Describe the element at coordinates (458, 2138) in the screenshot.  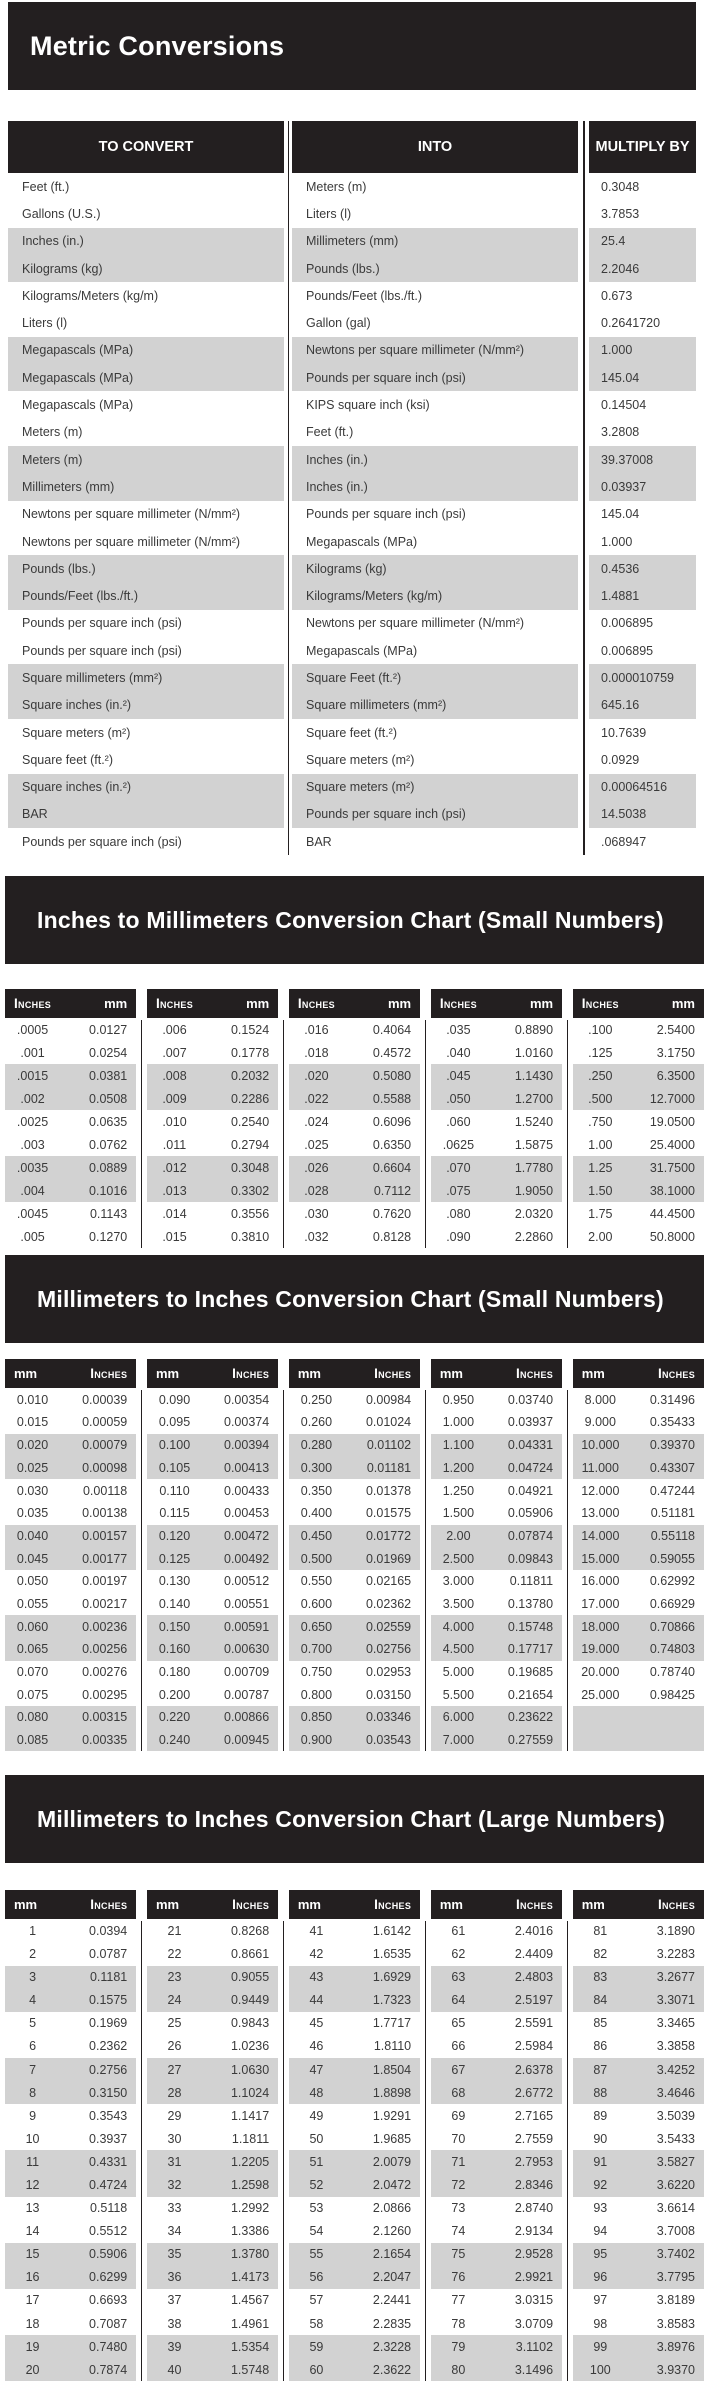
I see `cell-value: 70` at that location.